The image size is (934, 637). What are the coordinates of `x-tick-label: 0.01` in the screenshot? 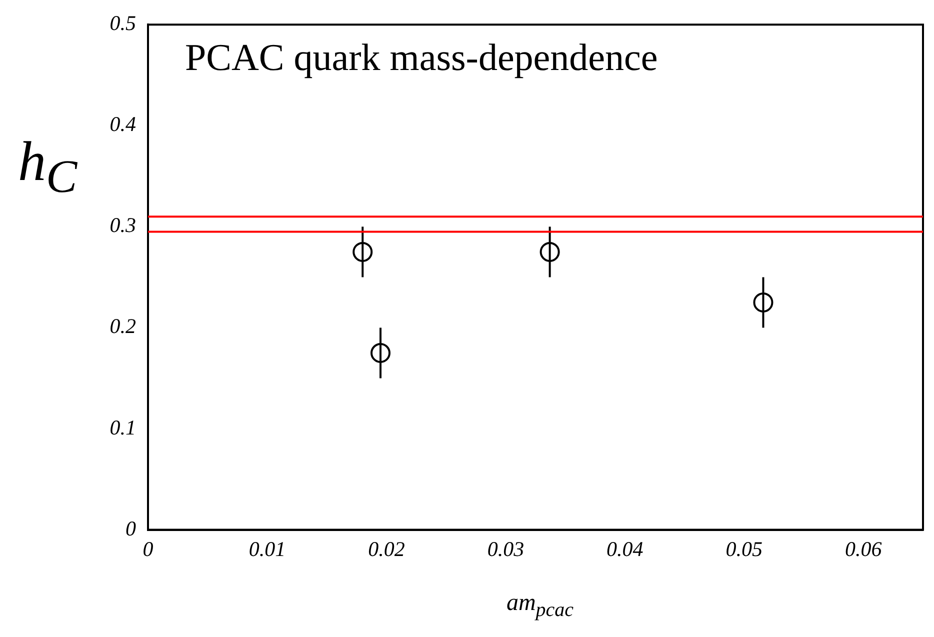 It's located at (267, 548).